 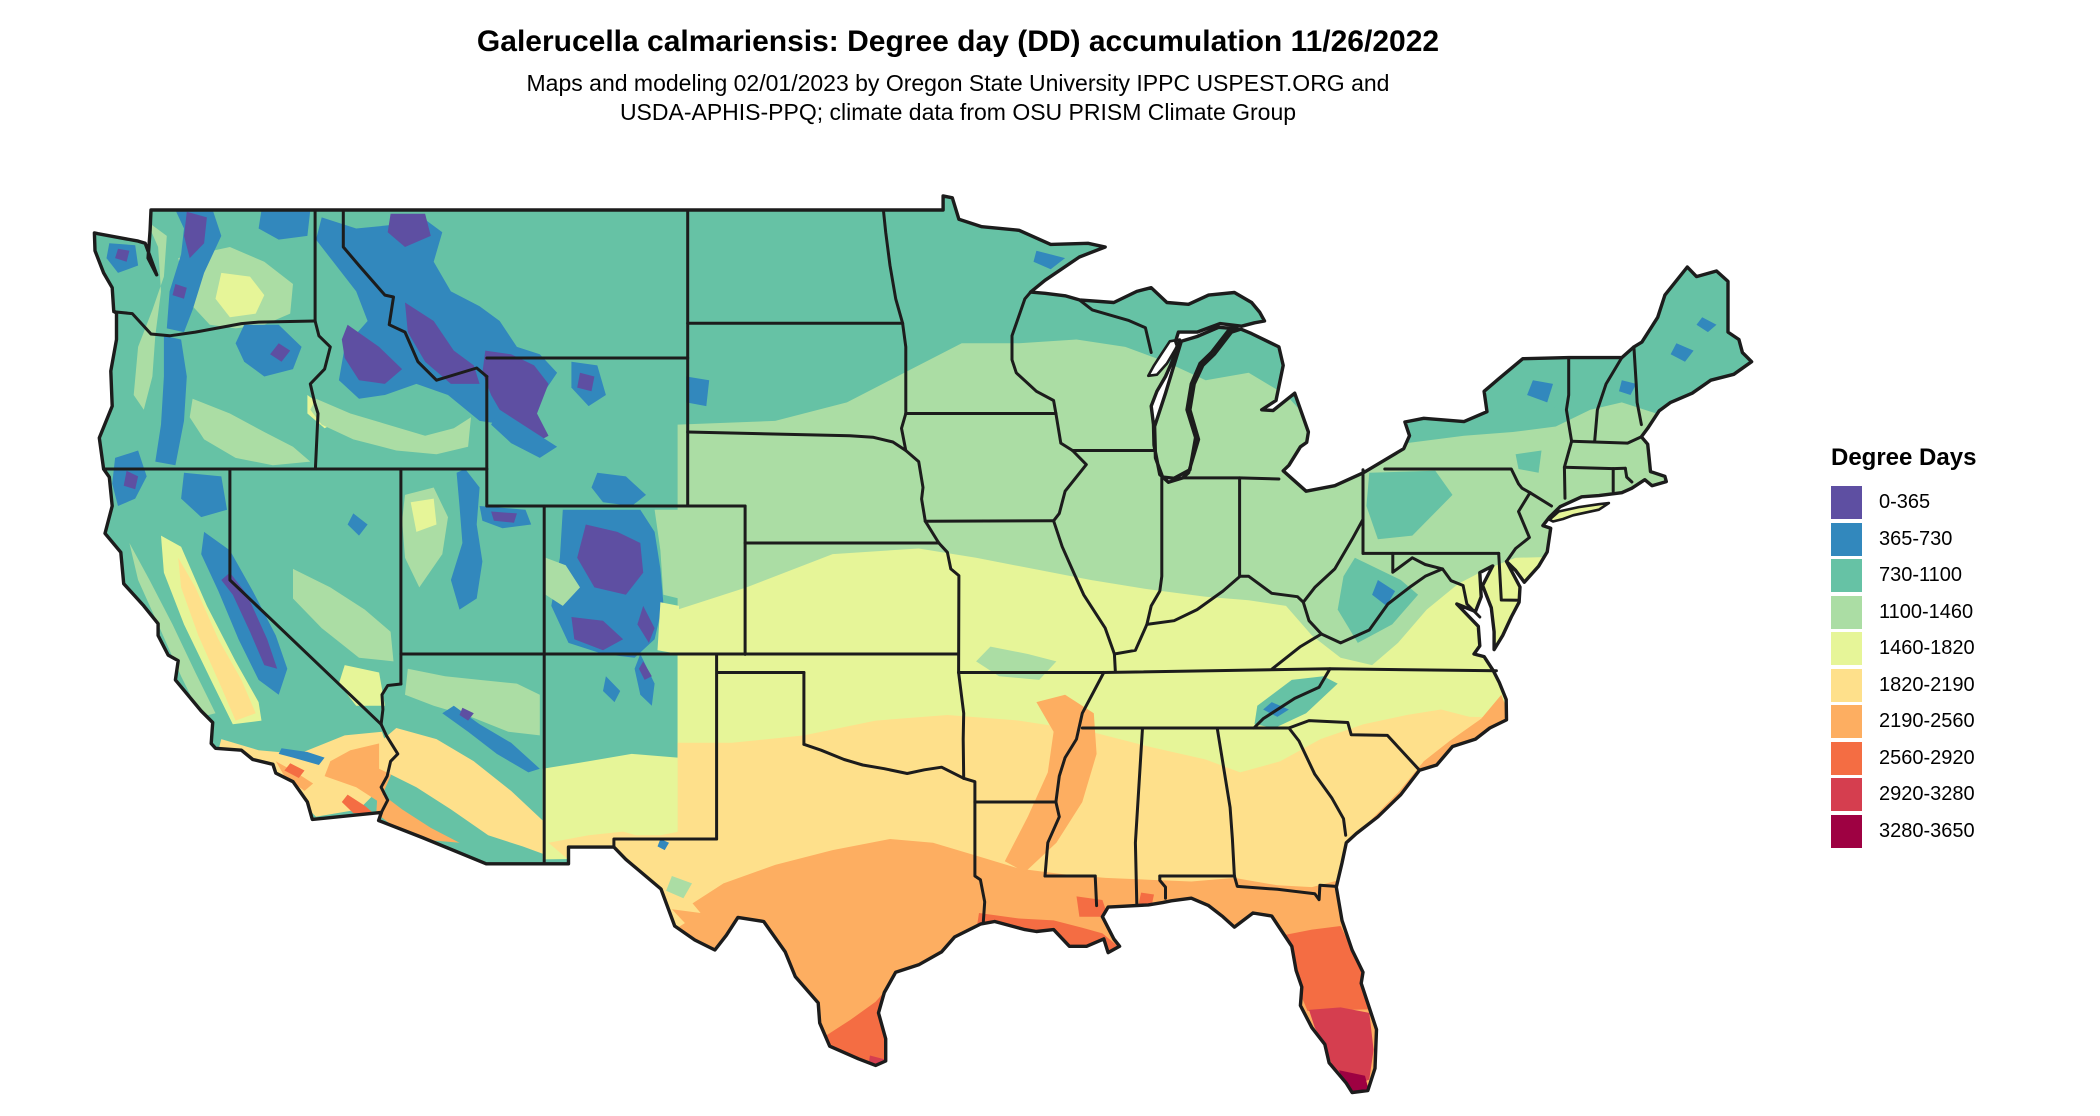 What do you see at coordinates (1927, 794) in the screenshot?
I see `legend-label: 2920-3280` at bounding box center [1927, 794].